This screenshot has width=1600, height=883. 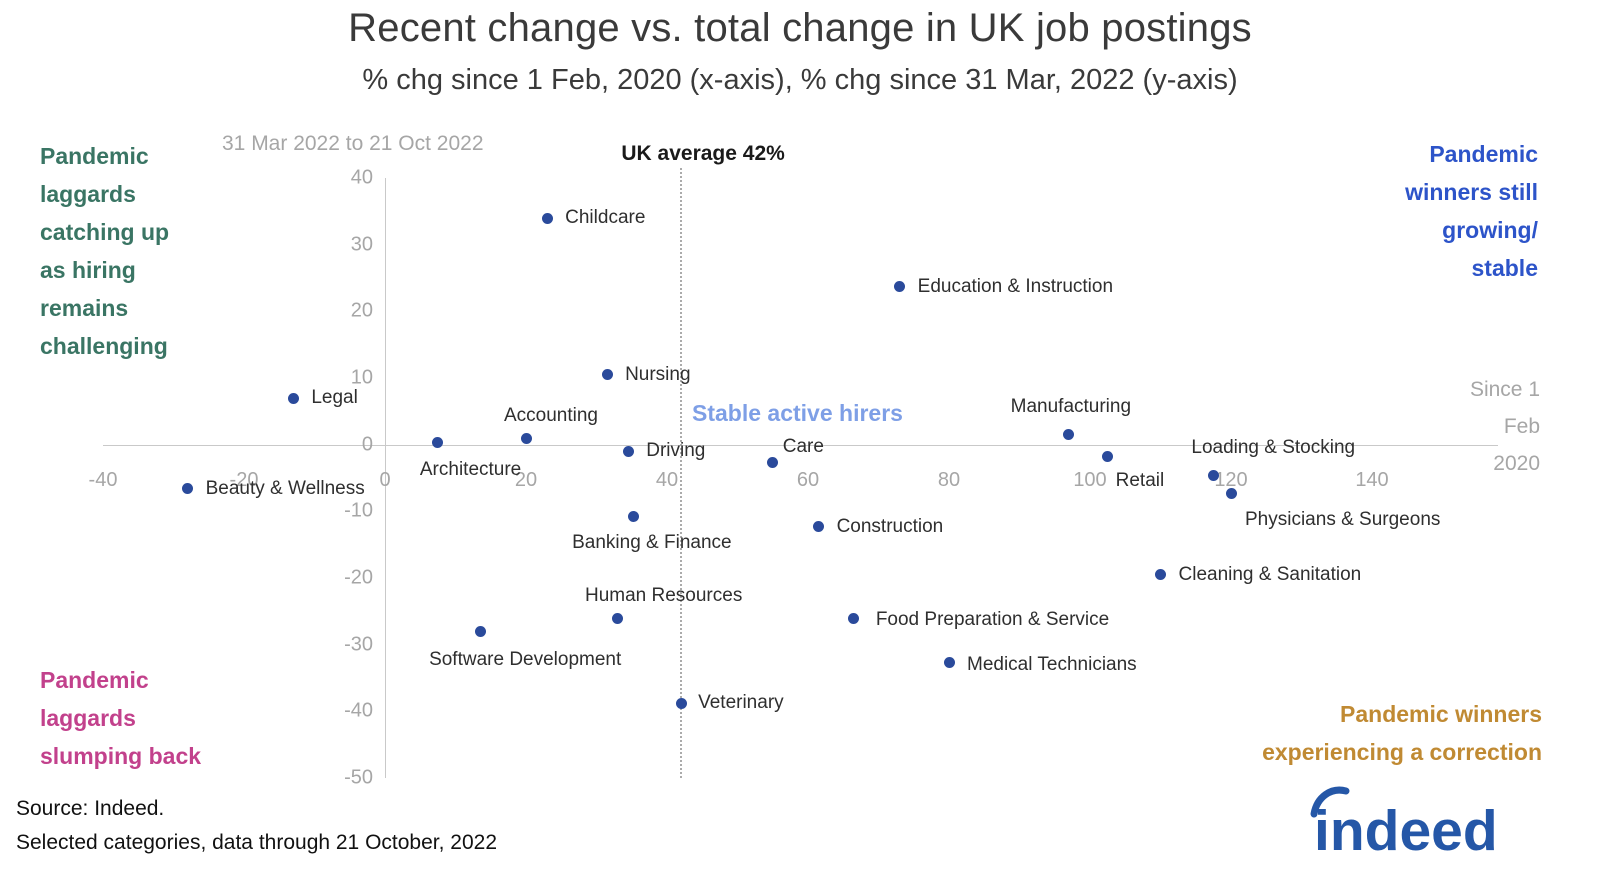 What do you see at coordinates (663, 595) in the screenshot?
I see `data-point-label: Human Resources` at bounding box center [663, 595].